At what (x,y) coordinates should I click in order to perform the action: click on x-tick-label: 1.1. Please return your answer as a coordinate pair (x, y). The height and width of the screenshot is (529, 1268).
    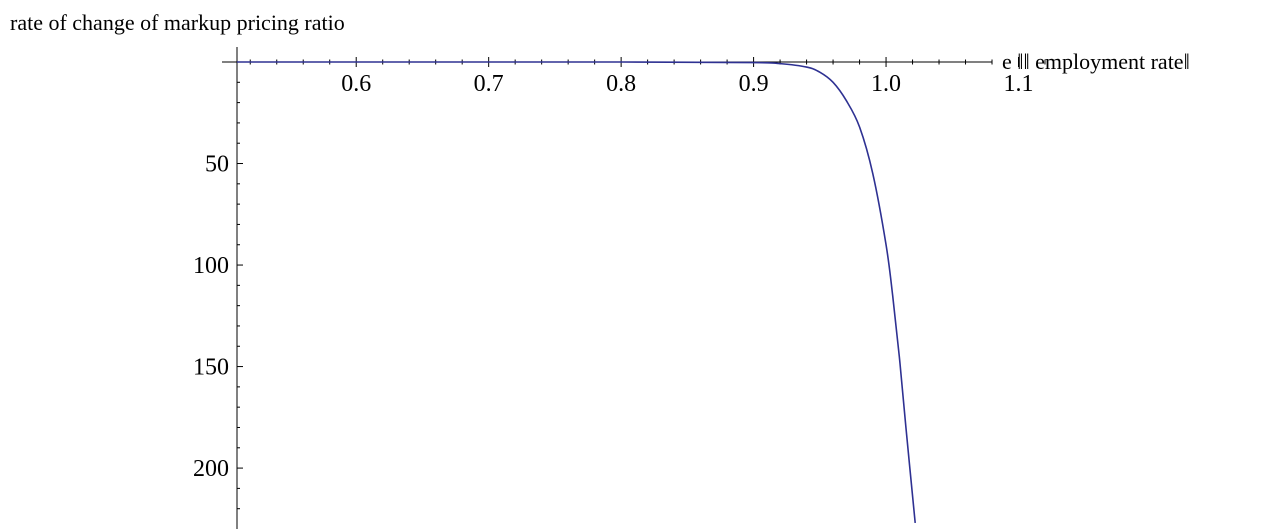
    Looking at the image, I should click on (1019, 84).